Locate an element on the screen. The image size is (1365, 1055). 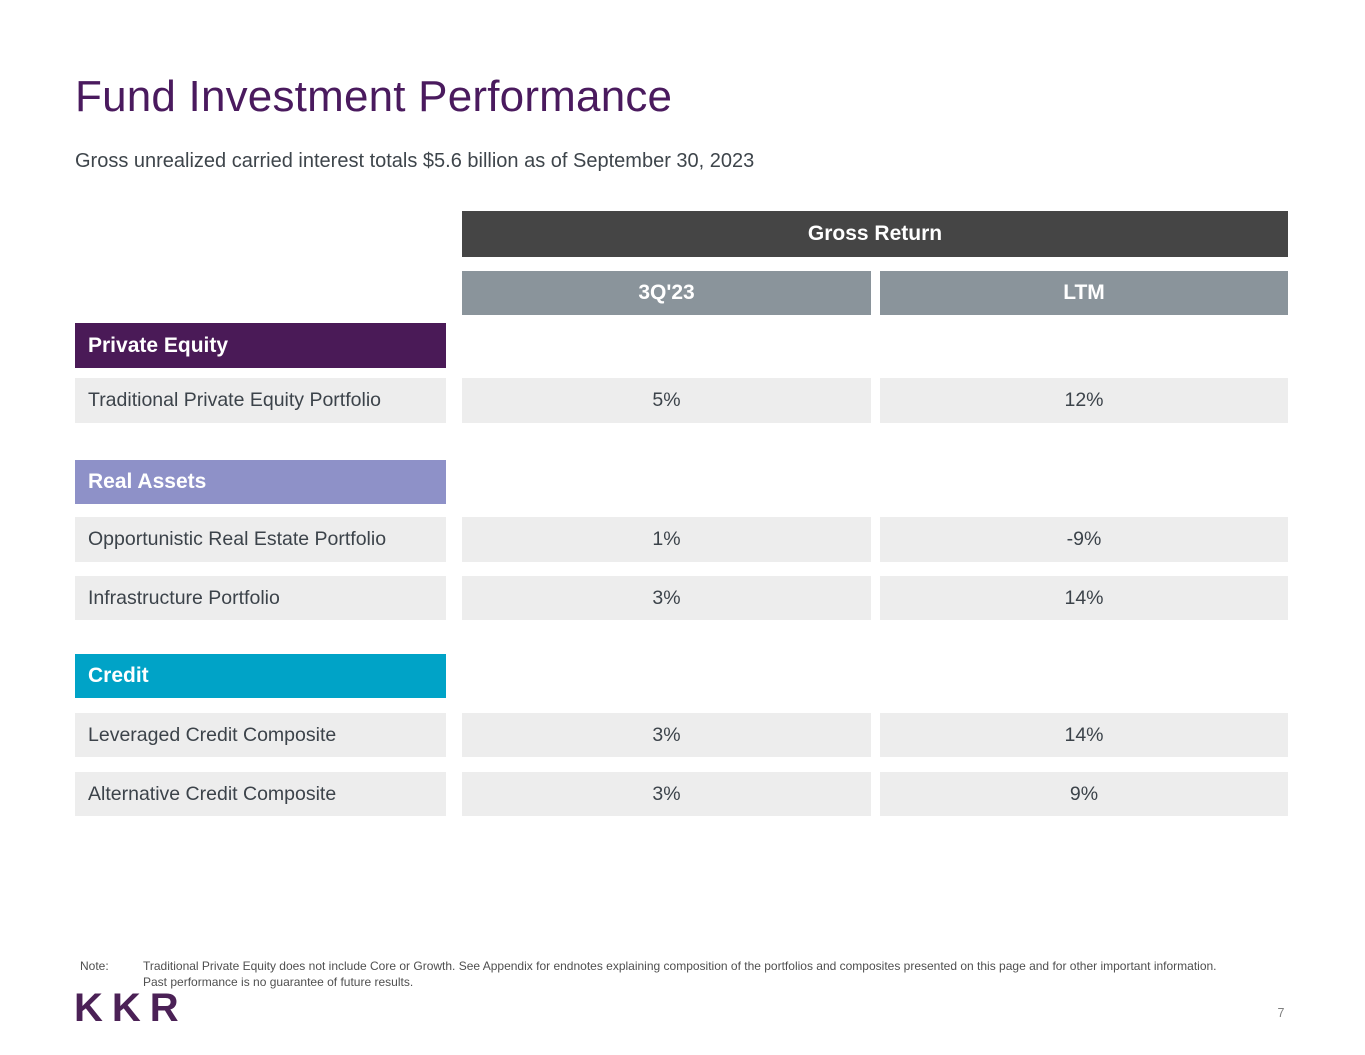
row-label-leveraged-credit-composite: Leveraged Credit Composite is located at coordinates (260, 735).